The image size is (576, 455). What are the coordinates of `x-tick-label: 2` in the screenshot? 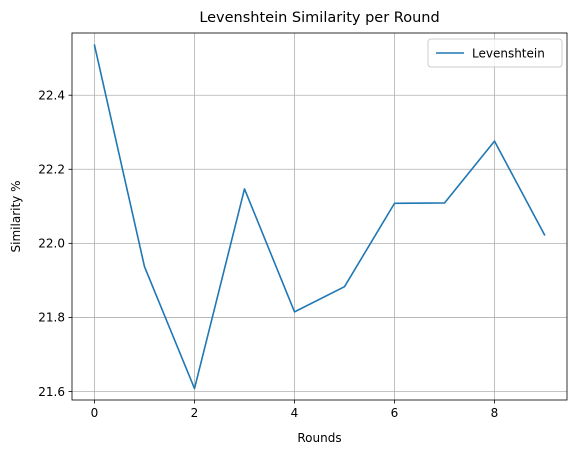 It's located at (195, 413).